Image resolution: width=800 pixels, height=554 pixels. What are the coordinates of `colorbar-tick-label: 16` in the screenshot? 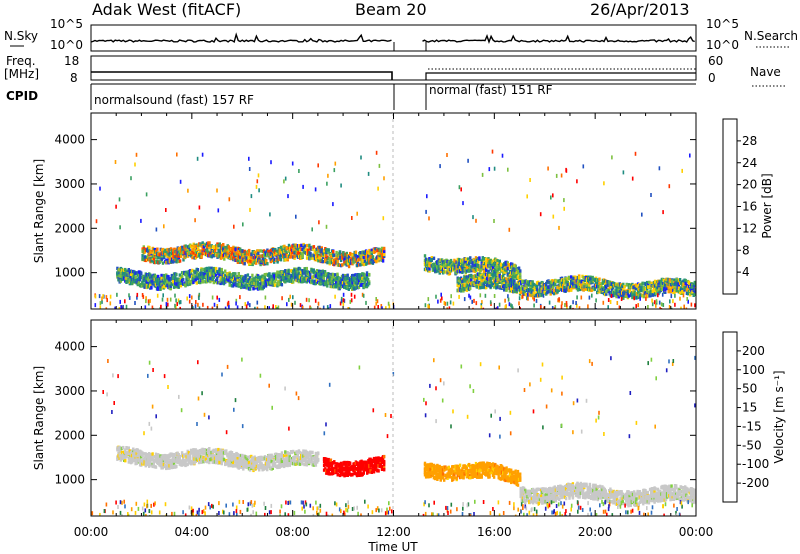 It's located at (749, 207).